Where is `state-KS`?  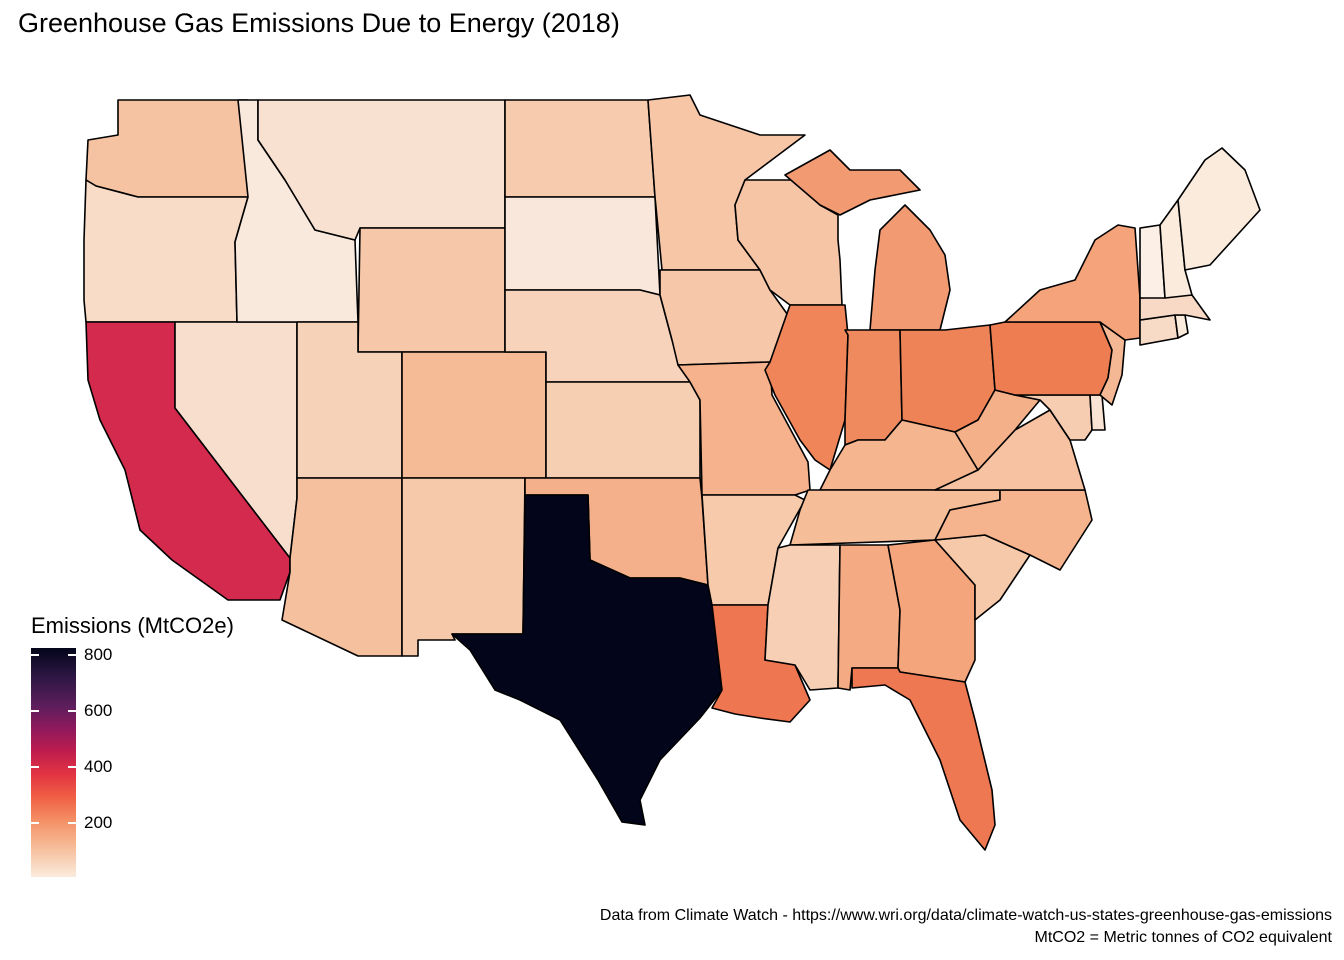
state-KS is located at coordinates (623, 430).